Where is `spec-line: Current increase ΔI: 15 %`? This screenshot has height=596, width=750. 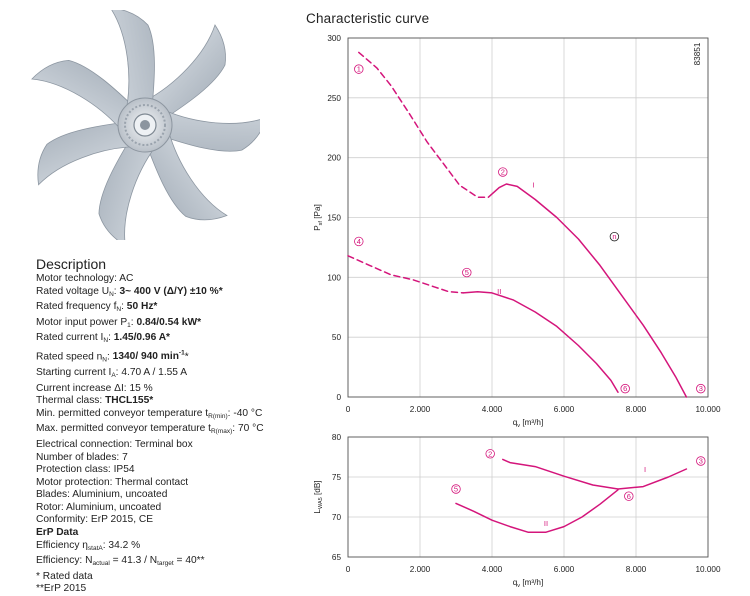
spec-line: Current increase ΔI: 15 % is located at coordinates (94, 388).